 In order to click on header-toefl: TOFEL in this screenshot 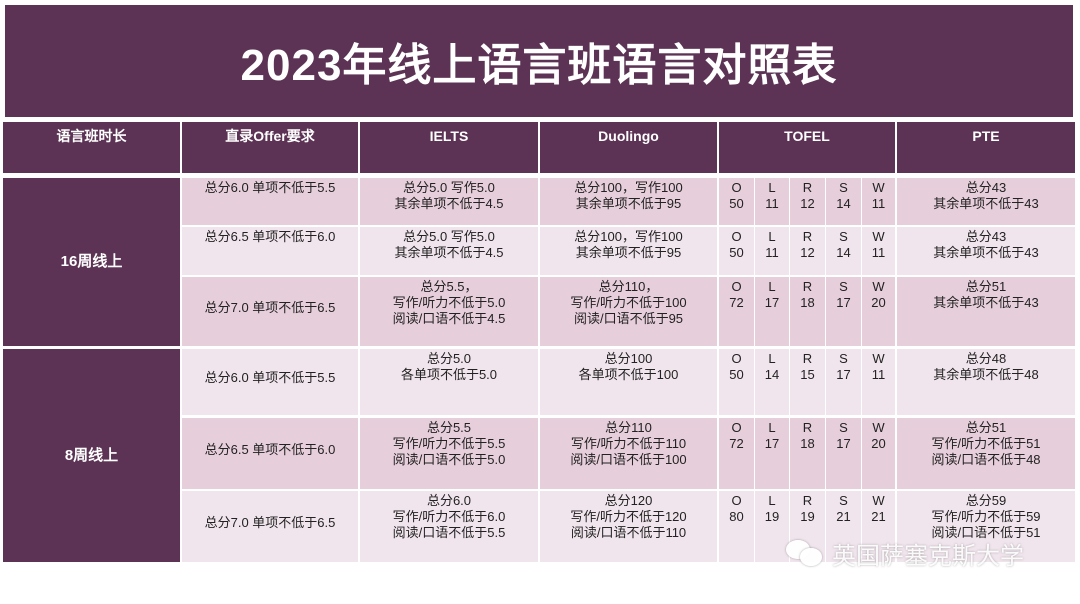, I will do `click(807, 147)`.